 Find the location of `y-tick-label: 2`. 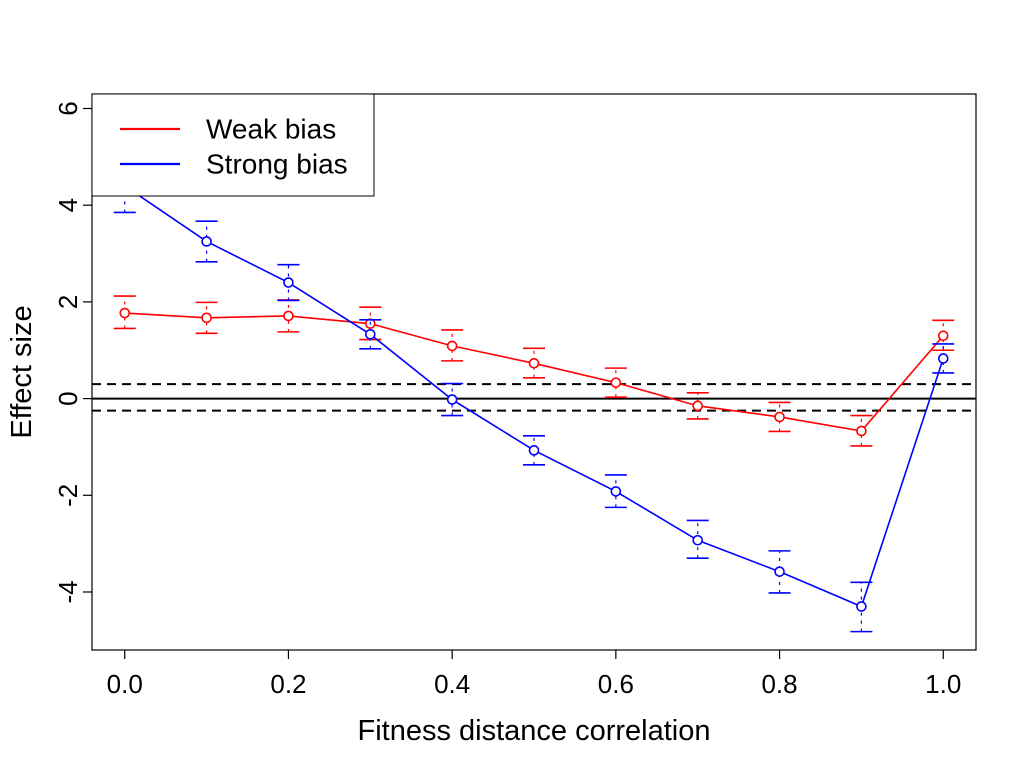

y-tick-label: 2 is located at coordinates (68, 302).